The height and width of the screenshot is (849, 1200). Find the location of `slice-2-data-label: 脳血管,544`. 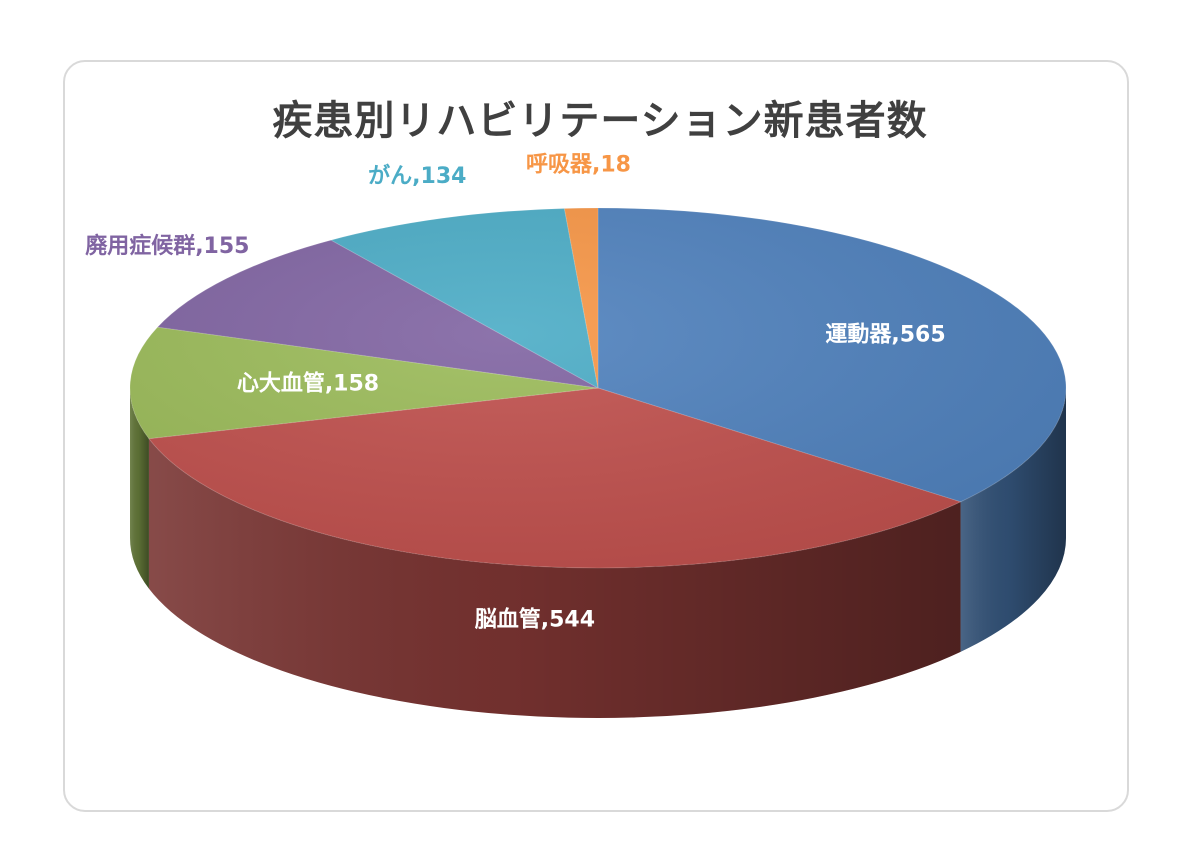

slice-2-data-label: 脳血管,544 is located at coordinates (535, 619).